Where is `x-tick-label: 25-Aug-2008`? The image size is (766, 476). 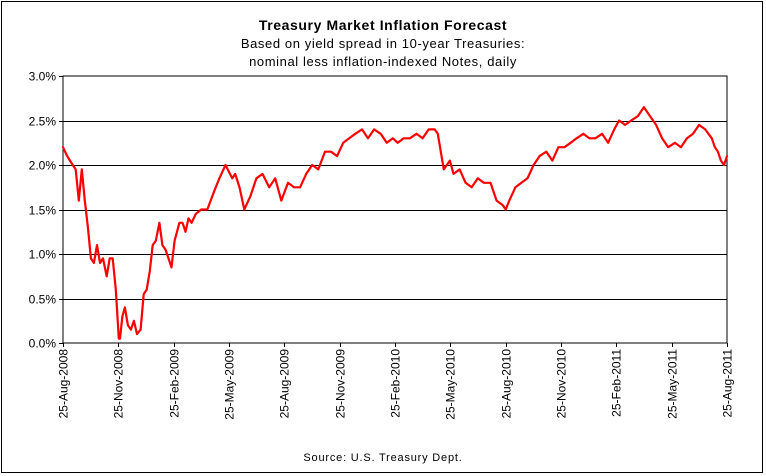 x-tick-label: 25-Aug-2008 is located at coordinates (64, 384).